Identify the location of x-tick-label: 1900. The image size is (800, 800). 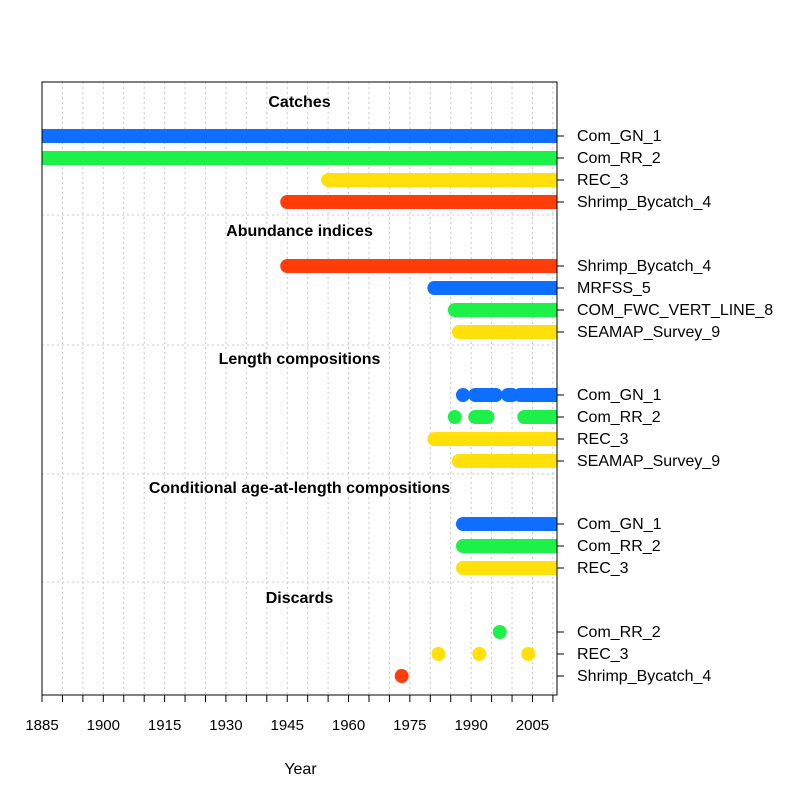
(103, 725).